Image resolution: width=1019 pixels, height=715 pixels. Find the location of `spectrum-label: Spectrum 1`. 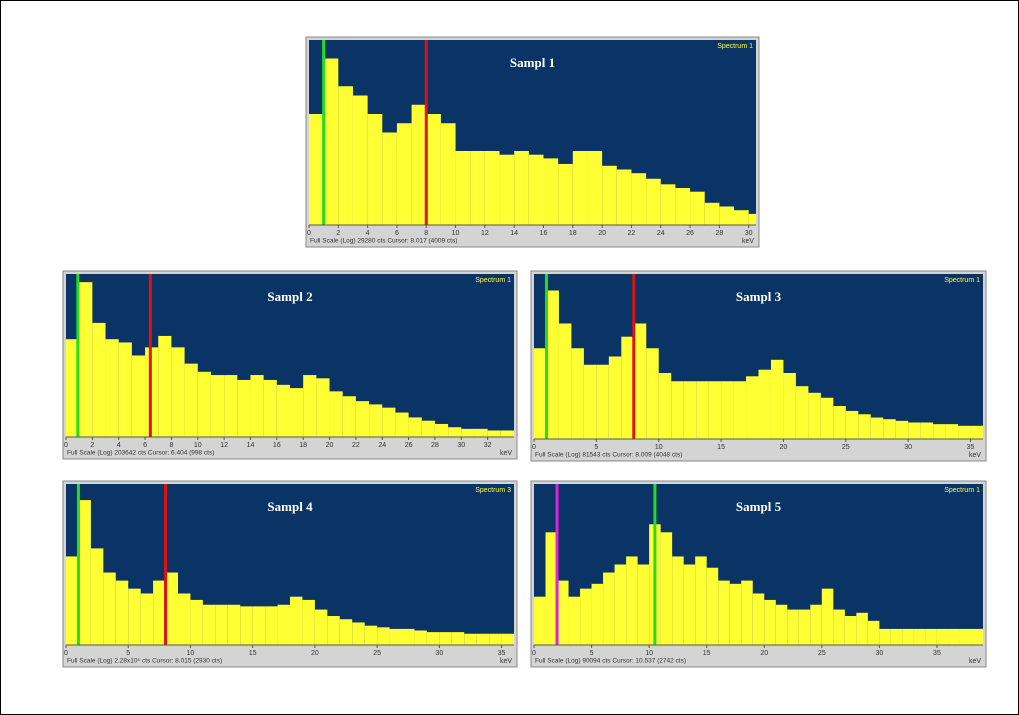

spectrum-label: Spectrum 1 is located at coordinates (962, 280).